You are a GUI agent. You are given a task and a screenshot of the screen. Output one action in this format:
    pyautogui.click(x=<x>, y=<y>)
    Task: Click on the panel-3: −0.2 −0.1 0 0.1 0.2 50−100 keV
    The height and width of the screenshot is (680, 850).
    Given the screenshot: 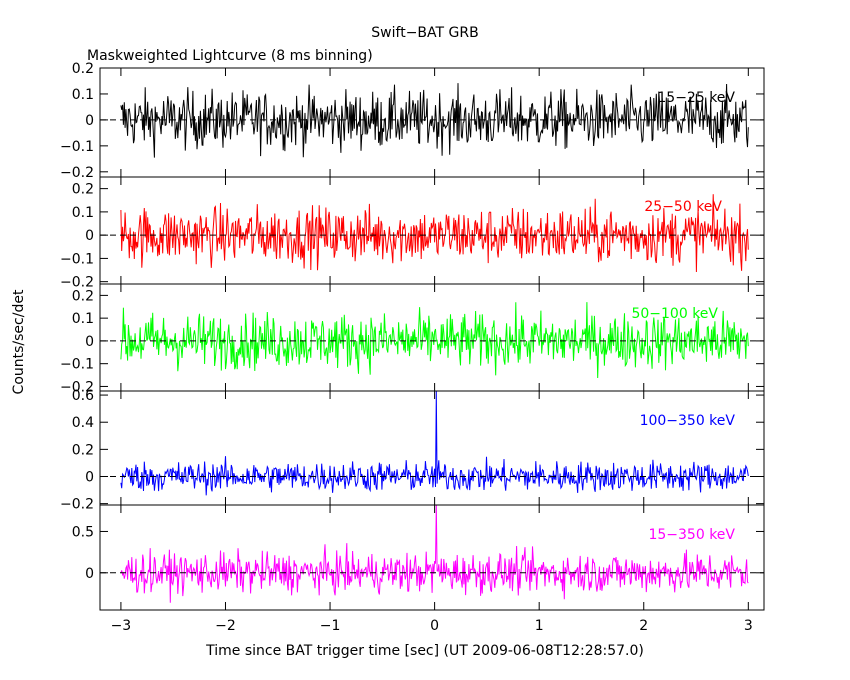 What is the action you would take?
    pyautogui.click(x=412, y=339)
    